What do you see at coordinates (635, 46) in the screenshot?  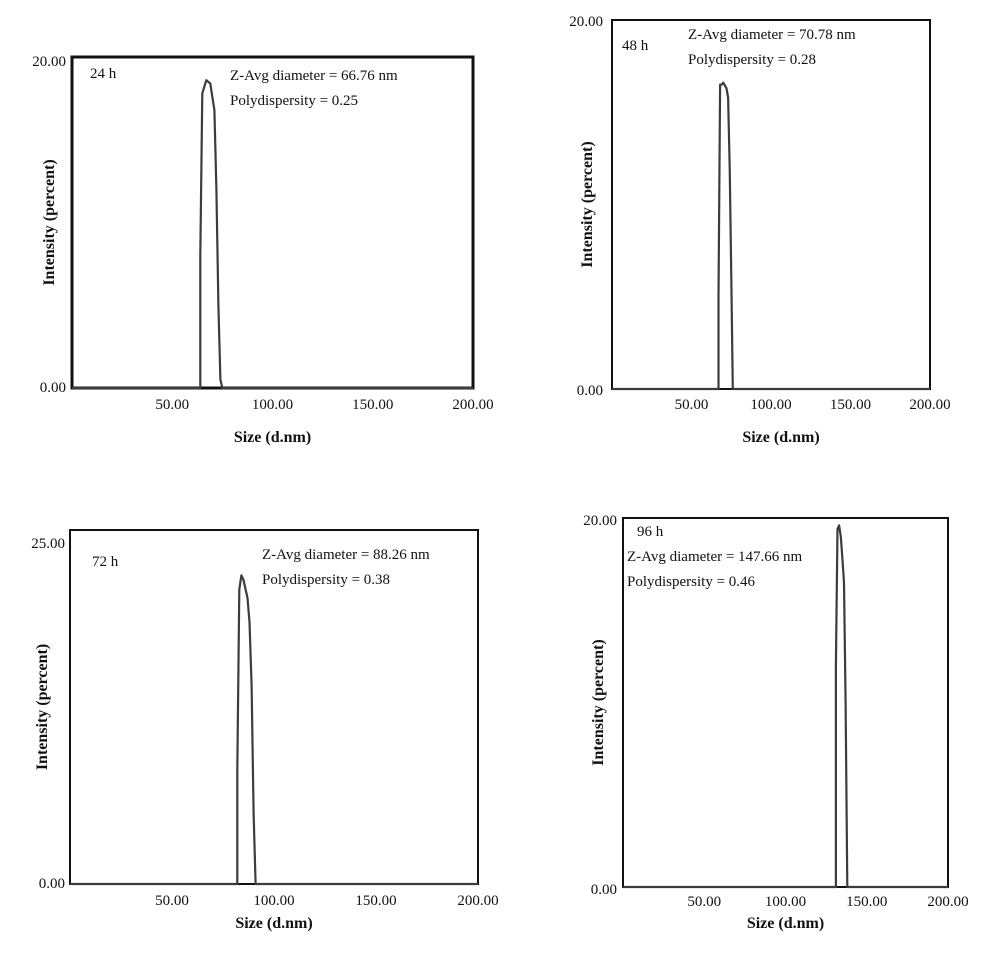 I see `panel-time-label: 48 h` at bounding box center [635, 46].